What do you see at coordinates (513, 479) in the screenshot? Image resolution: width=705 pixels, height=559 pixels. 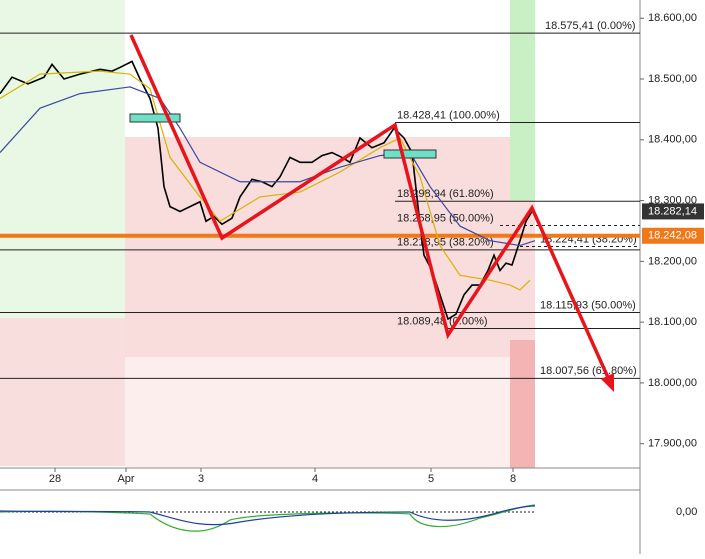 I see `x-tick-label: 8` at bounding box center [513, 479].